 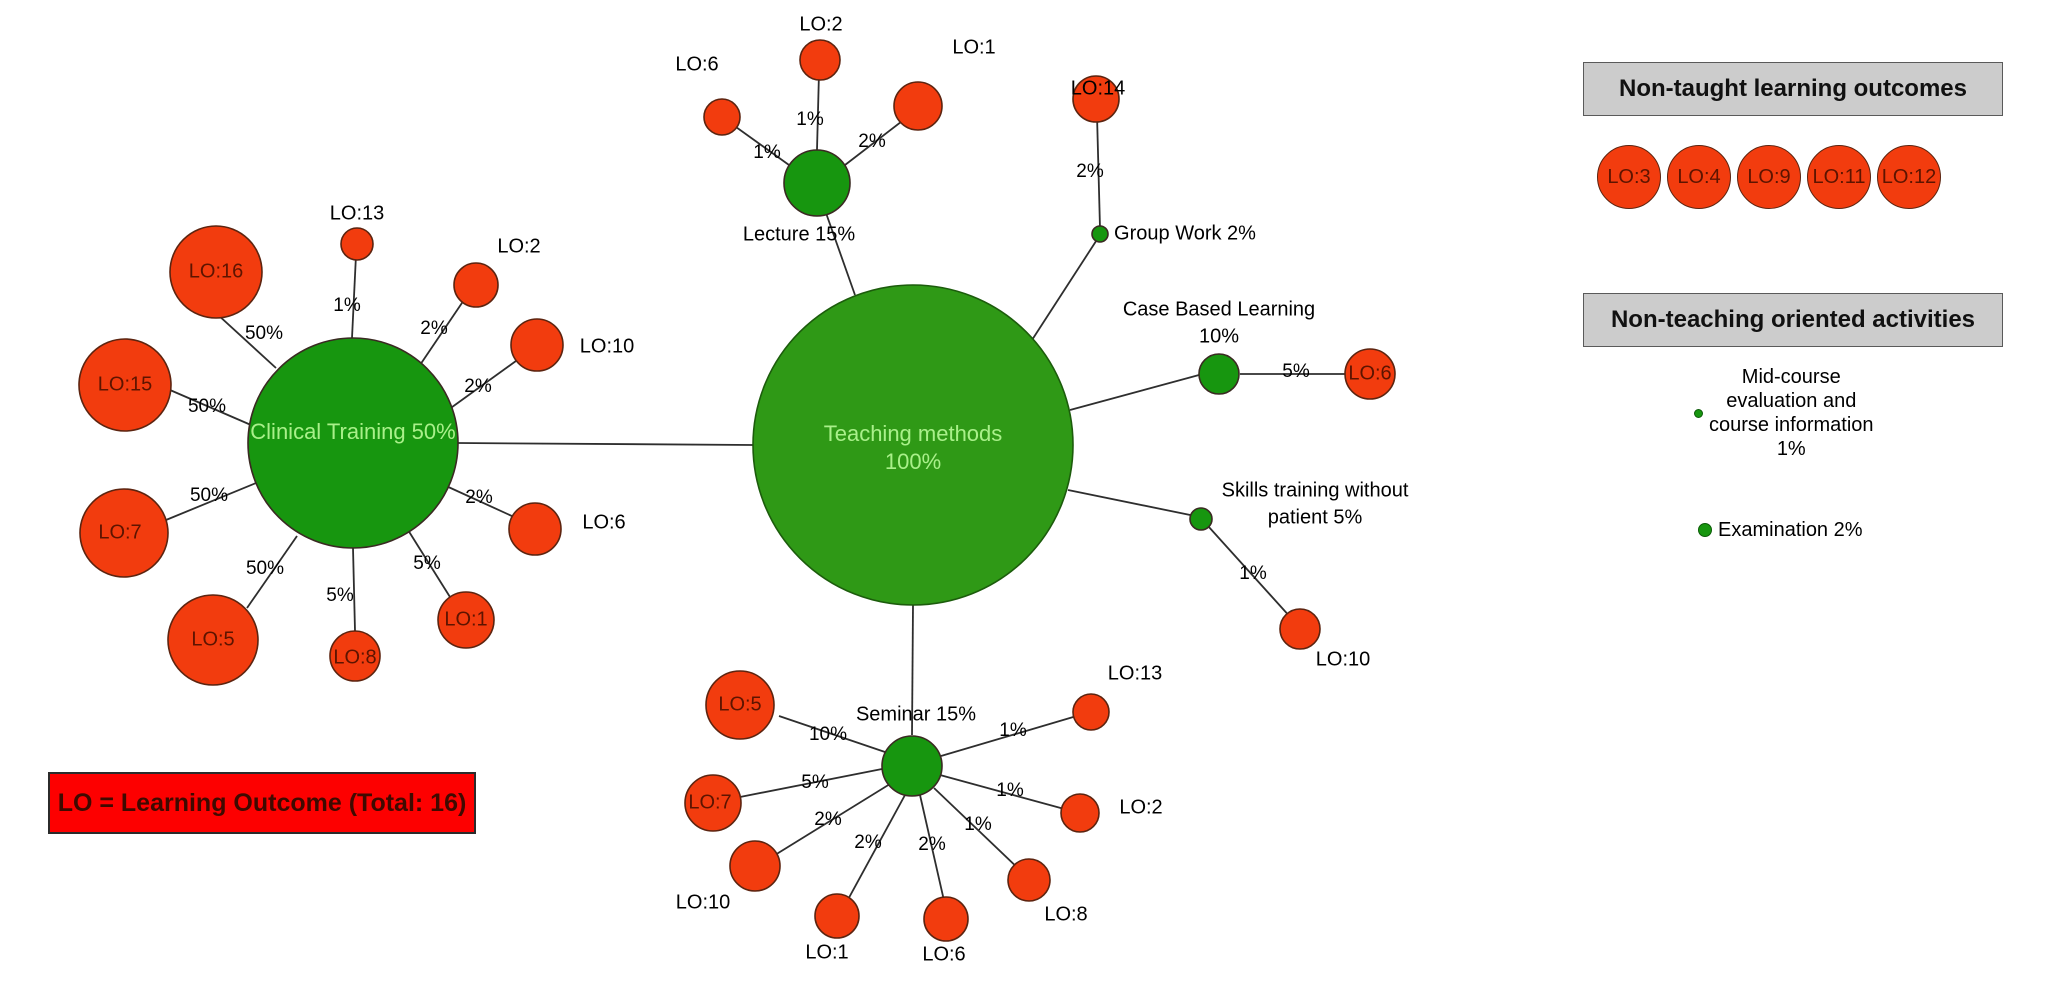 I want to click on clinical-training-edges, so click(x=346, y=443).